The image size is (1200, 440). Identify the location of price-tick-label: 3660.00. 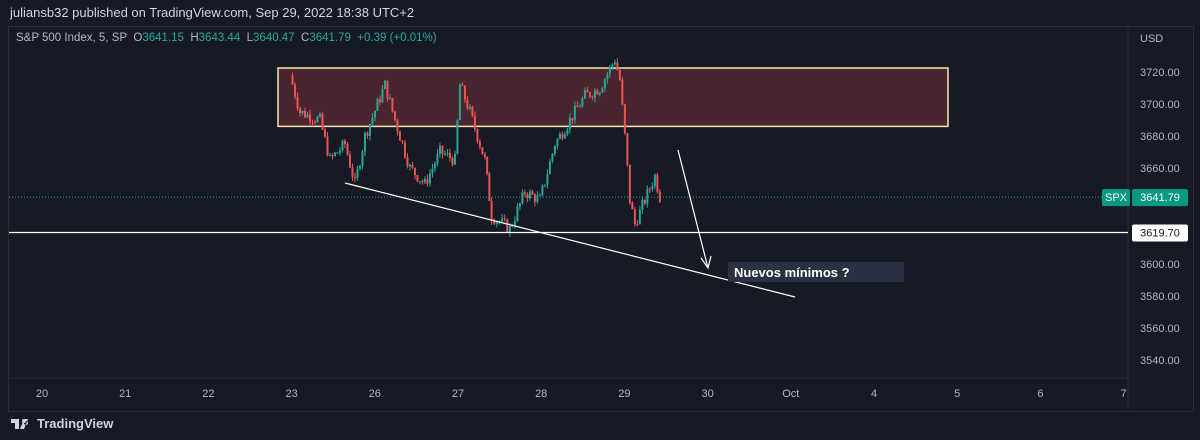
(1160, 169).